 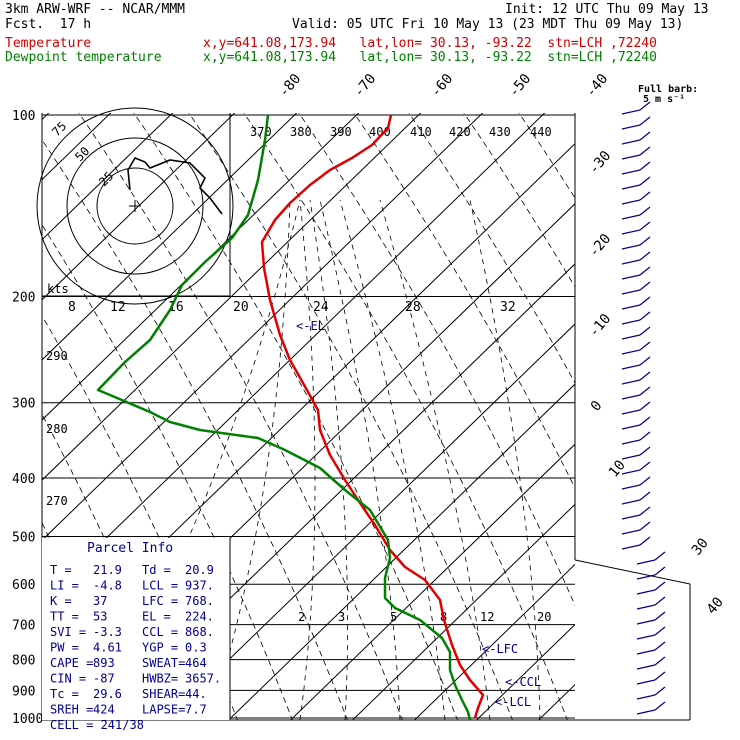 What do you see at coordinates (104, 663) in the screenshot?
I see `parcel-info-value: 893` at bounding box center [104, 663].